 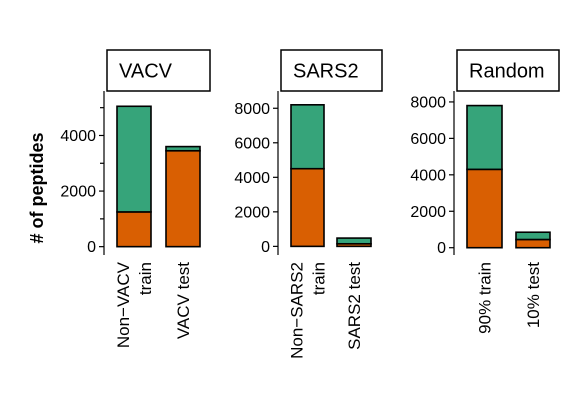 I want to click on x-category-label-line: Non−SARS2, so click(x=297, y=310).